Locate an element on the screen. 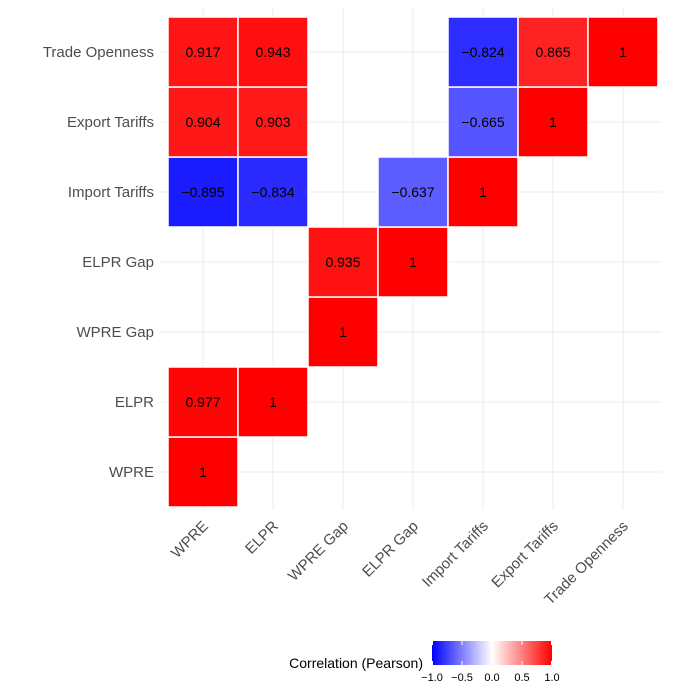 This screenshot has height=700, width=700. cell-wpre-wpre is located at coordinates (203, 472).